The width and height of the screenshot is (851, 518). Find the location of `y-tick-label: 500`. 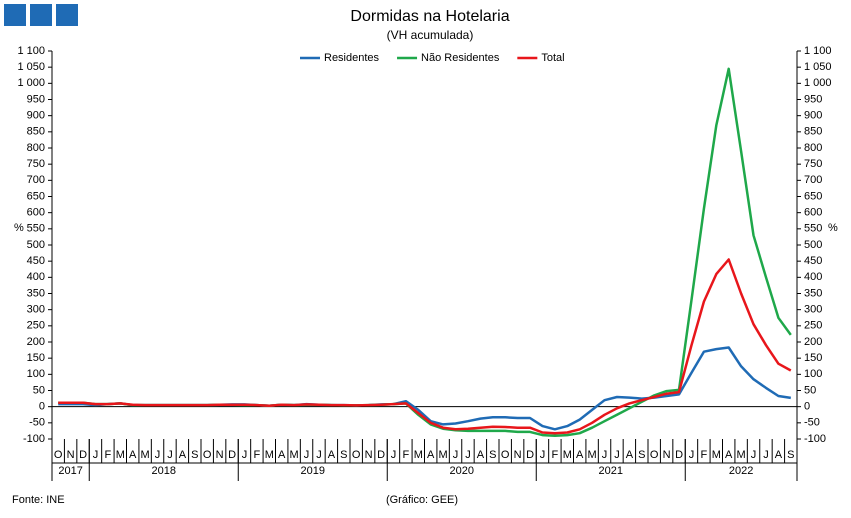

y-tick-label: 500 is located at coordinates (36, 245).